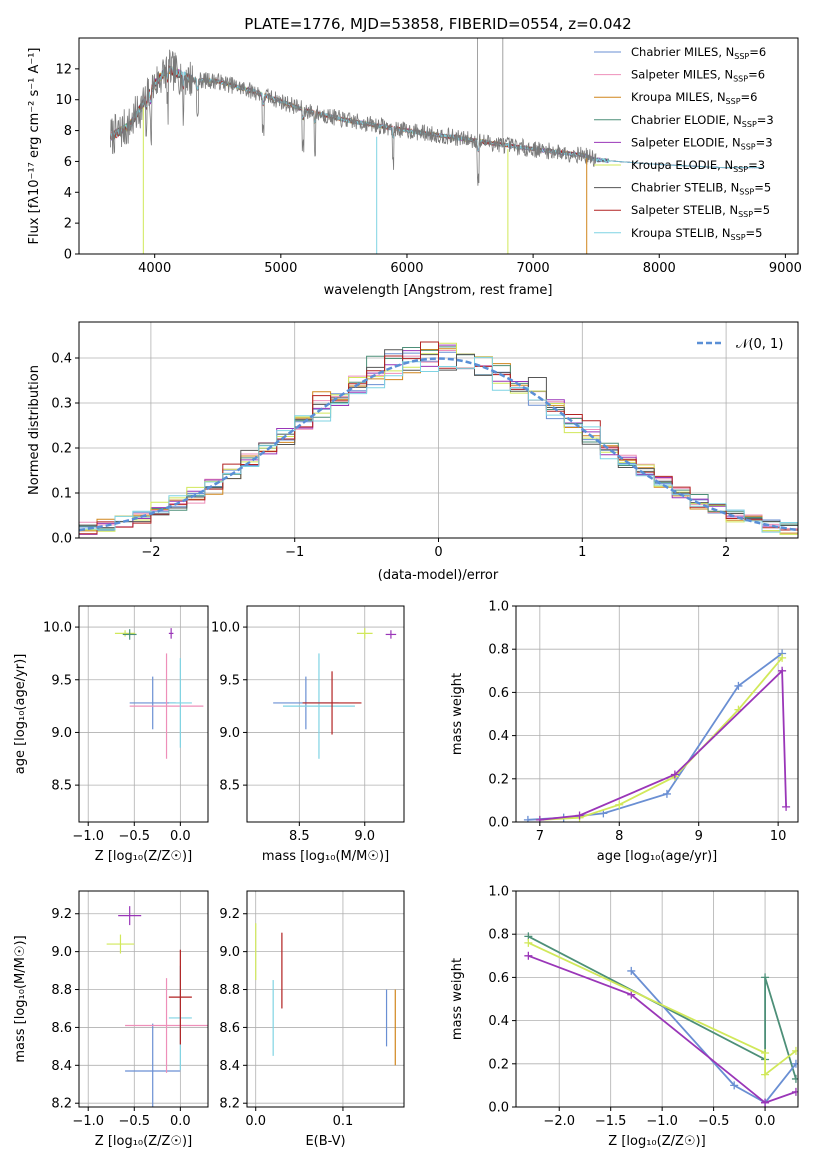 The image size is (819, 1170). What do you see at coordinates (67, 162) in the screenshot?
I see `spectrum-y-ticks: 0 2 4 6 8 10 12` at bounding box center [67, 162].